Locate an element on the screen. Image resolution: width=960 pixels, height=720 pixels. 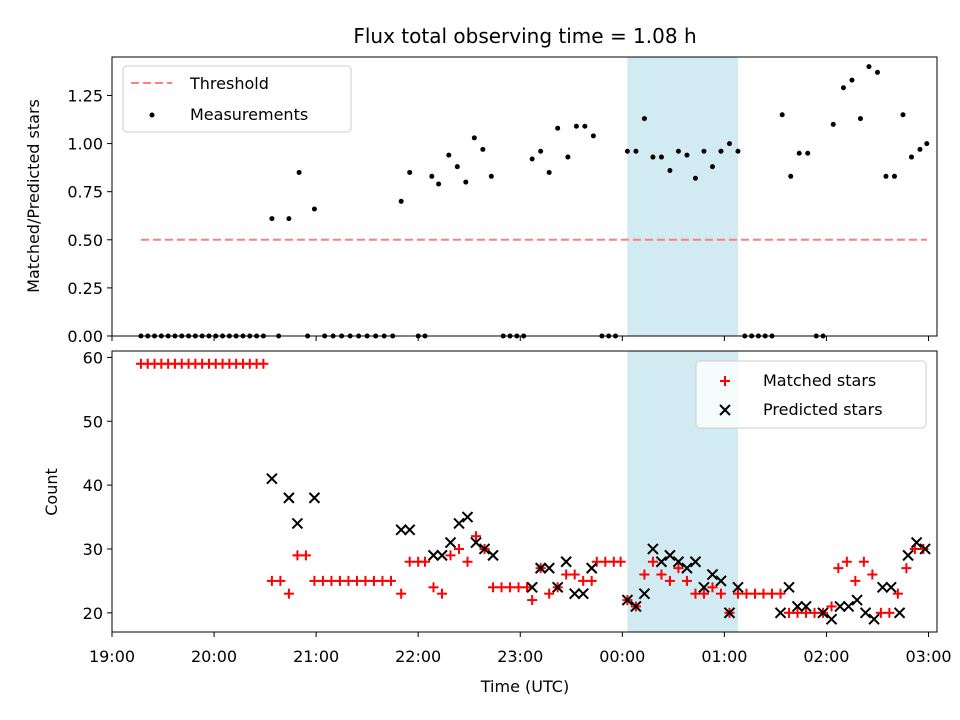
top-highlight-span is located at coordinates (682, 196).